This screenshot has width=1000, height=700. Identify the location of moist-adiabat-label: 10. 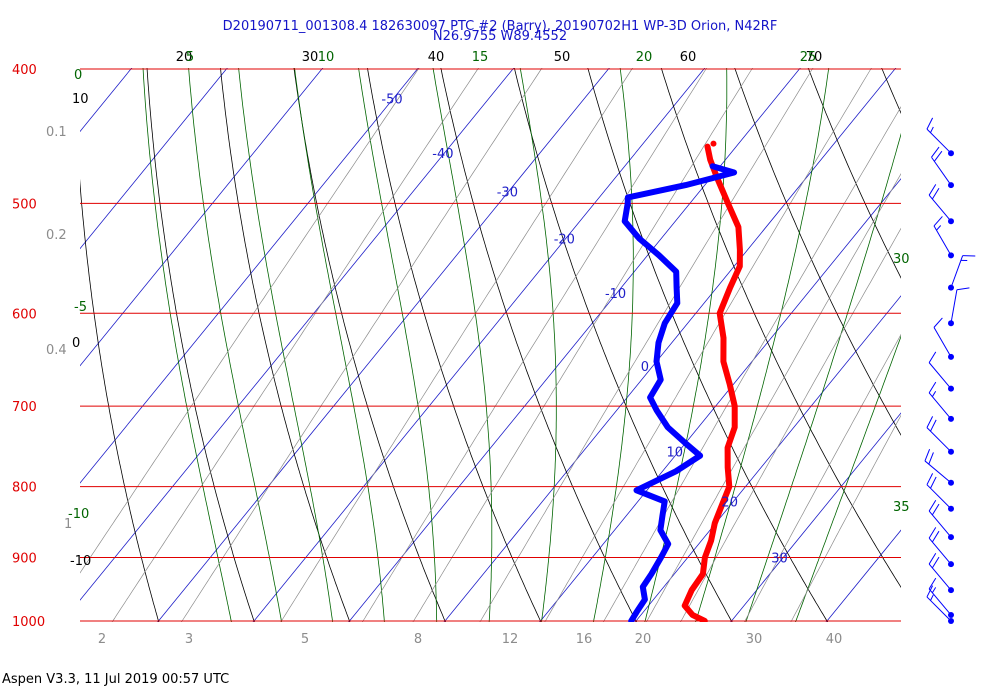
(326, 57).